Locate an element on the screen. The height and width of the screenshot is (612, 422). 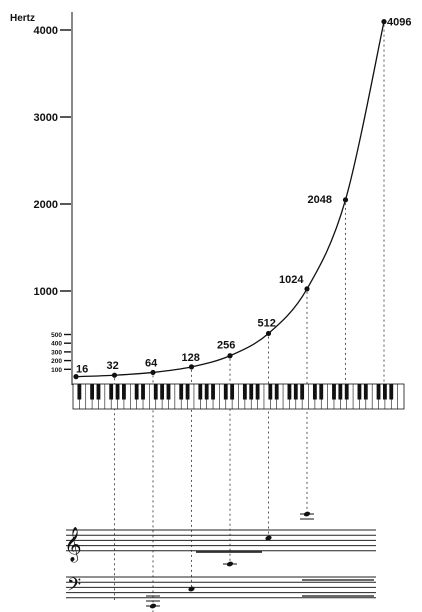
frequency-label: 4096 is located at coordinates (399, 23).